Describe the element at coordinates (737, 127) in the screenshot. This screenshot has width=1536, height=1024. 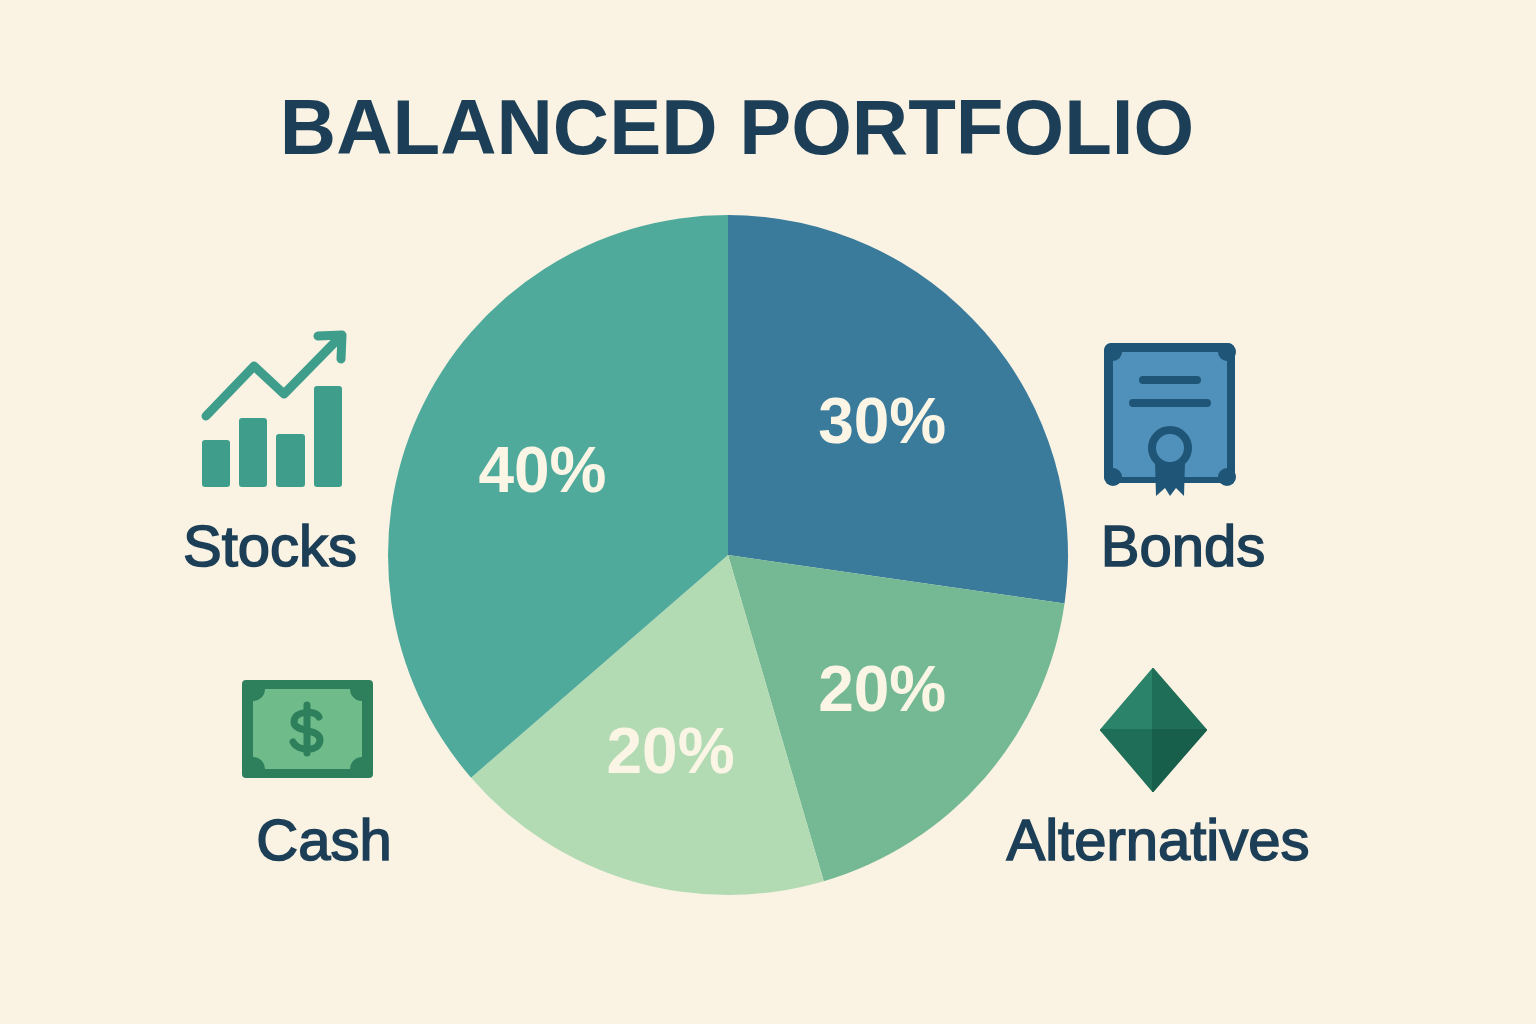
I see `chart-title: BALANCED PORTFOLIO` at that location.